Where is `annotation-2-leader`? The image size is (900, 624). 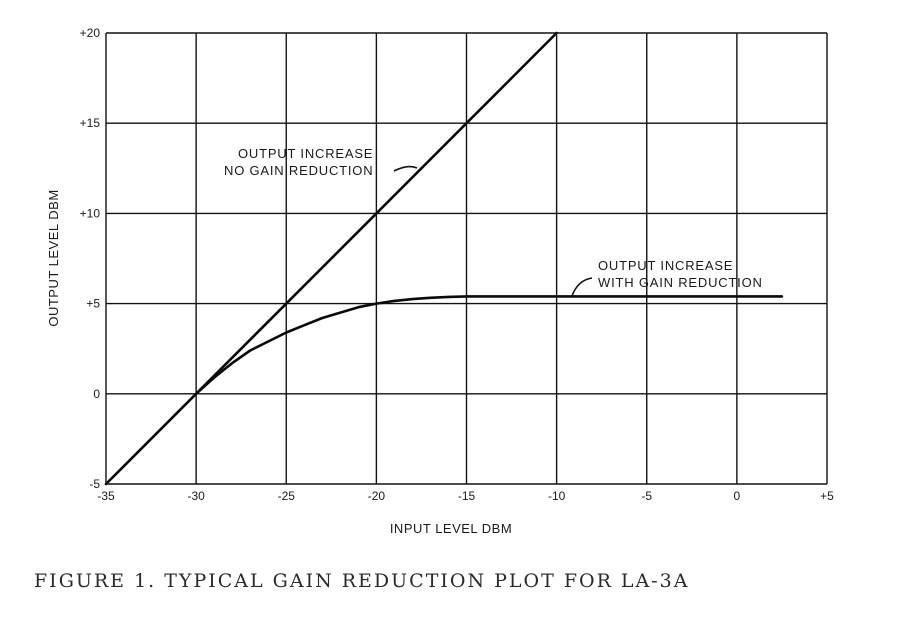 annotation-2-leader is located at coordinates (582, 287).